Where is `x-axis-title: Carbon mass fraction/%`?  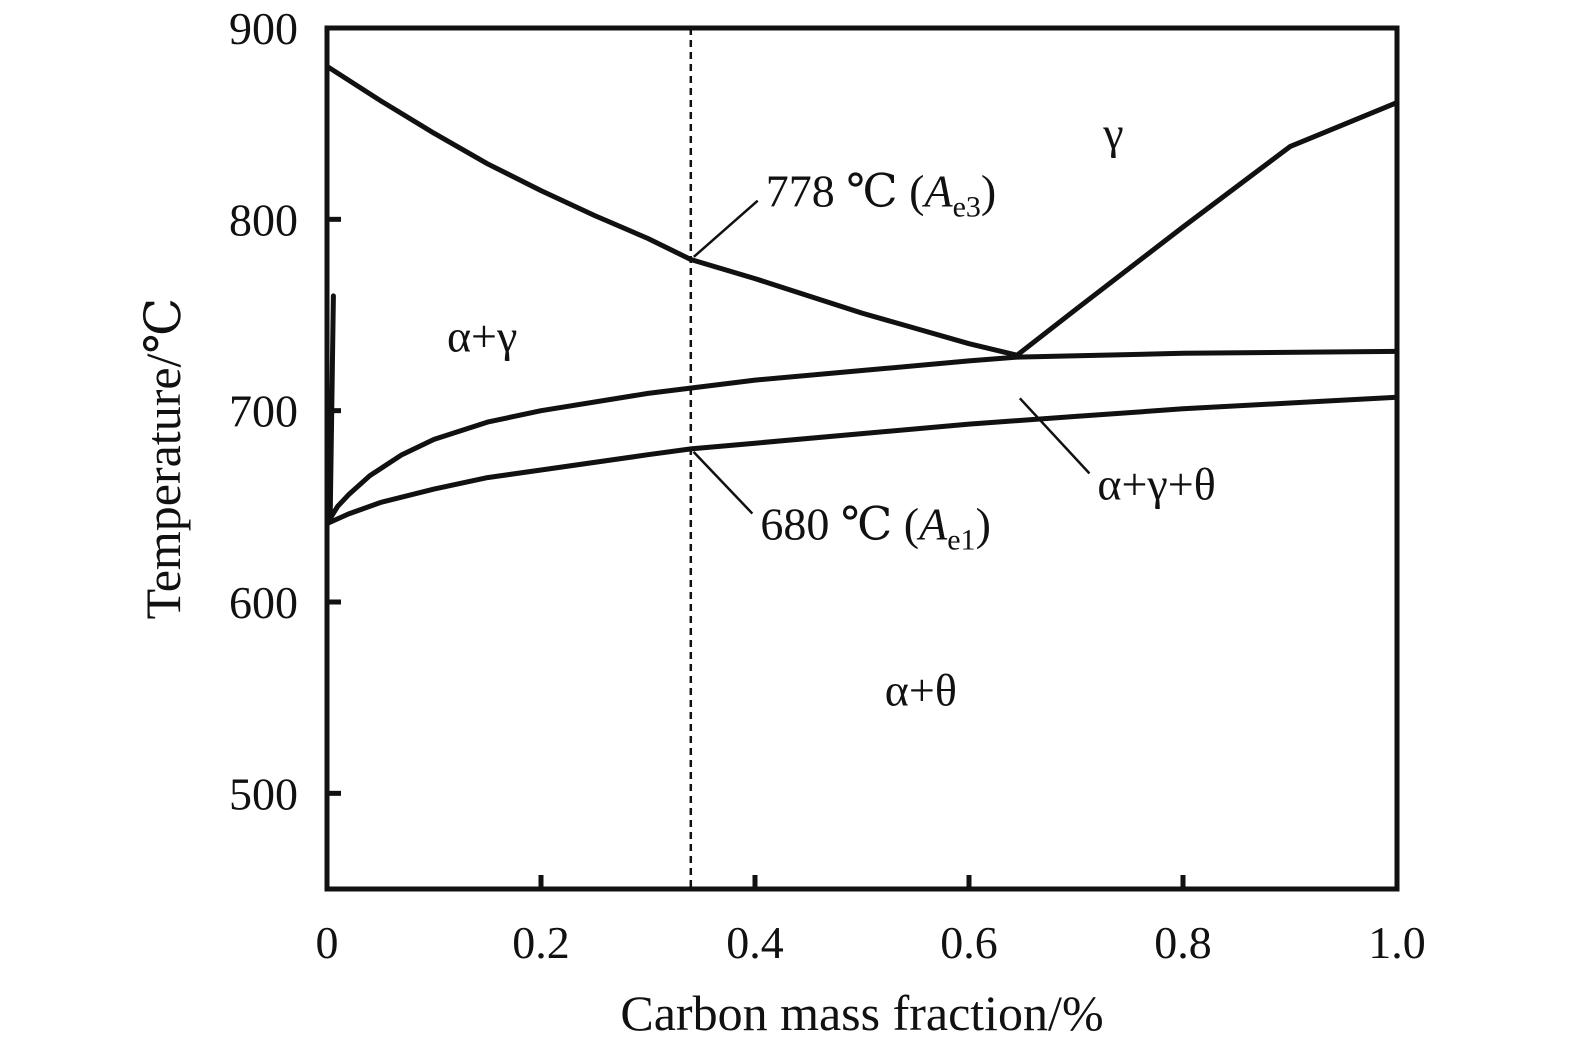
x-axis-title: Carbon mass fraction/% is located at coordinates (861, 1013).